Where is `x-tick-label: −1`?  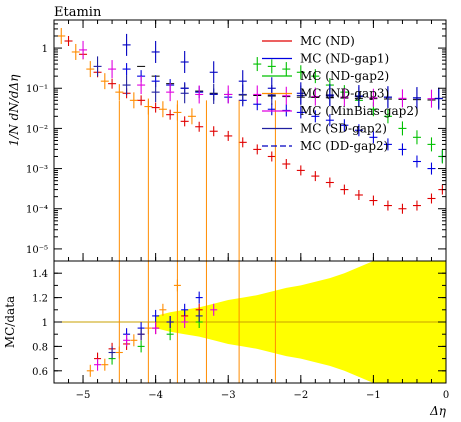 x-tick-label: −1 is located at coordinates (373, 395).